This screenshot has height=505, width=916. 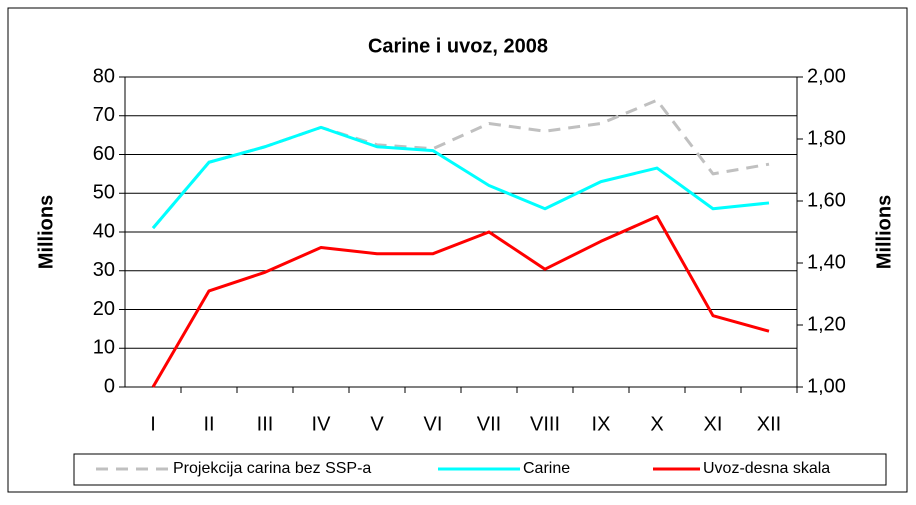 What do you see at coordinates (826, 386) in the screenshot?
I see `y2-tick-label: 1,00` at bounding box center [826, 386].